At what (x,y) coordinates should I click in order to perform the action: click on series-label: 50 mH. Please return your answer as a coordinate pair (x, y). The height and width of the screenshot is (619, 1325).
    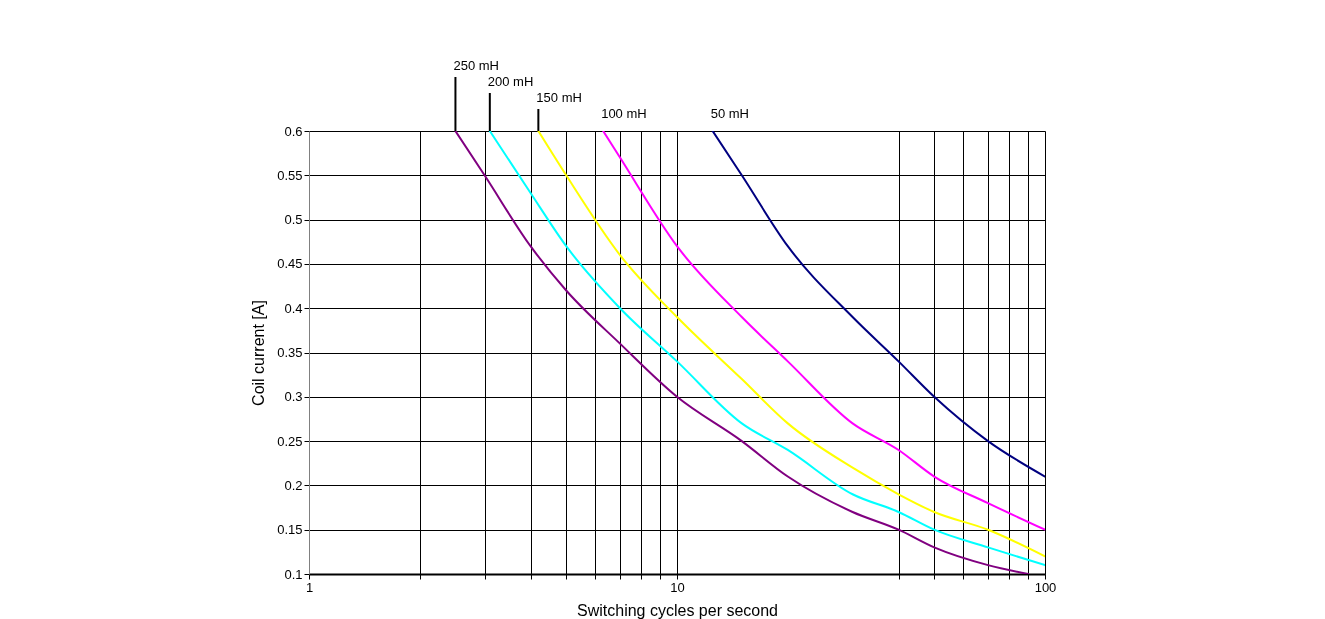
    Looking at the image, I should click on (729, 113).